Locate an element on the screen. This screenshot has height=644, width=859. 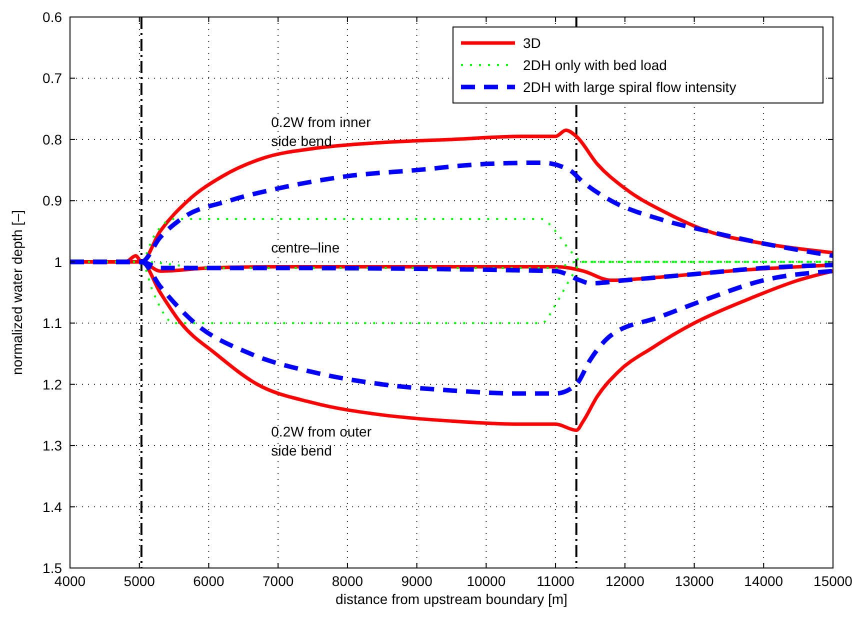
x-axis-title: distance from upstream boundary [m] is located at coordinates (452, 599).